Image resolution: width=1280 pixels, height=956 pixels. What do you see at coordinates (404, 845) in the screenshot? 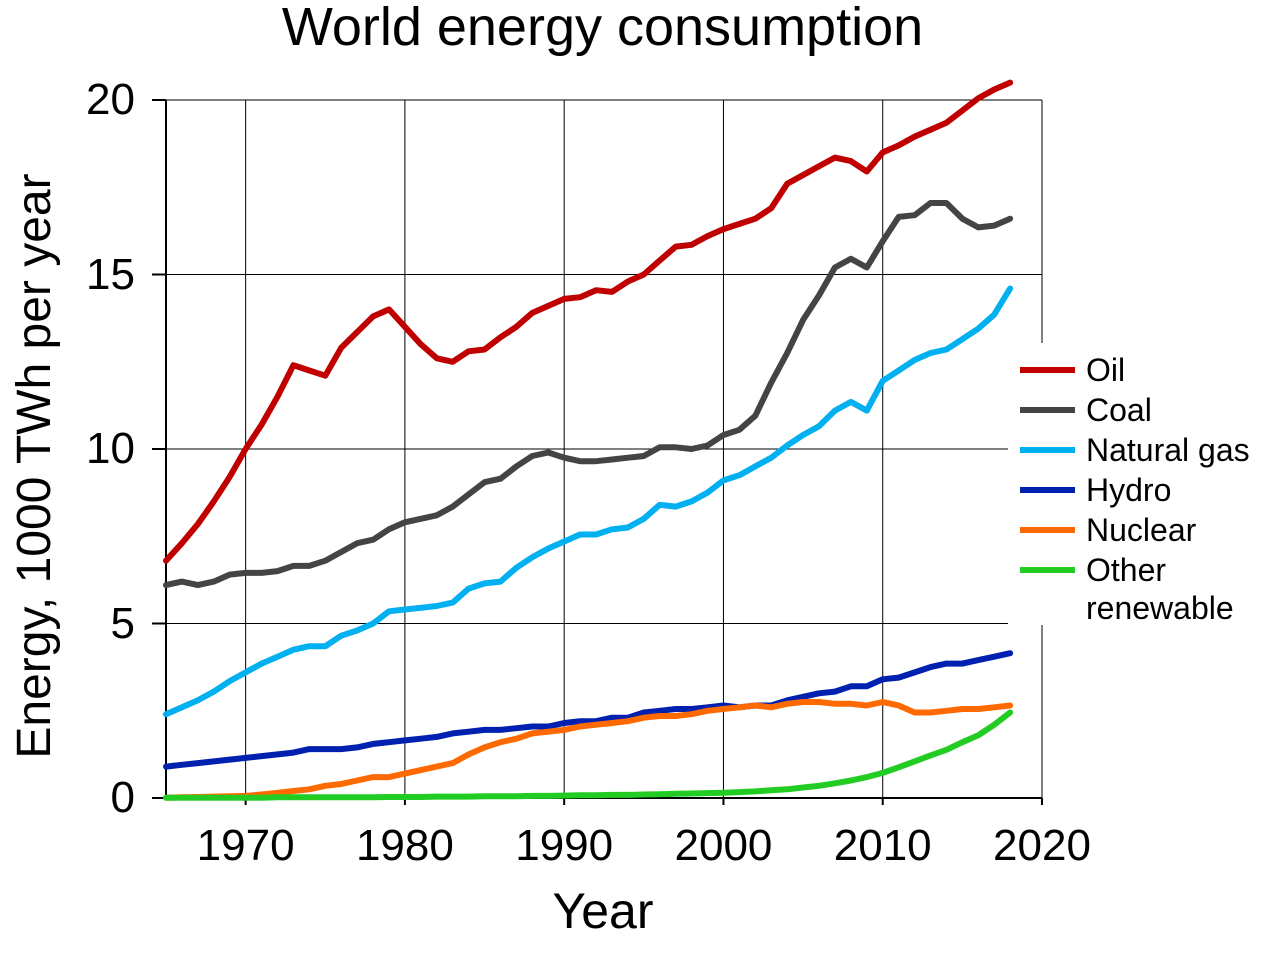
I see `x-tick-label: 1980` at bounding box center [404, 845].